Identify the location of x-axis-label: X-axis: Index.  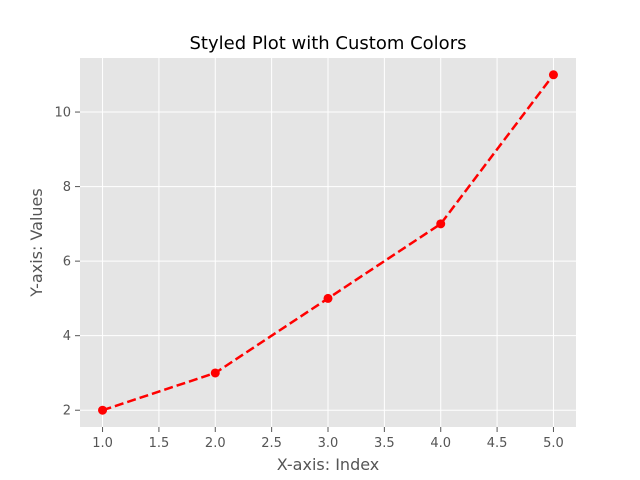
(328, 464).